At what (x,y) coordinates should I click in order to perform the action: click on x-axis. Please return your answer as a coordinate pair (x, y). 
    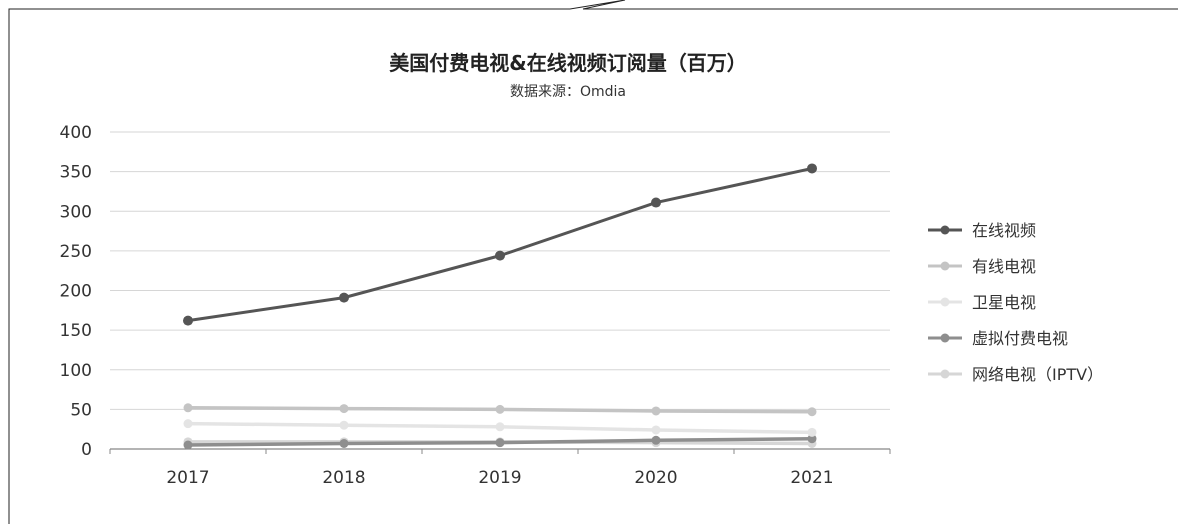
    Looking at the image, I should click on (500, 451).